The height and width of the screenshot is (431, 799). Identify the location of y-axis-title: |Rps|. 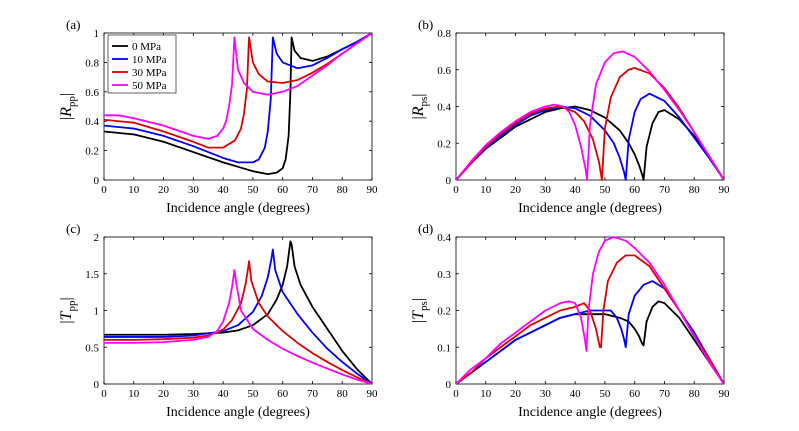
(420, 107).